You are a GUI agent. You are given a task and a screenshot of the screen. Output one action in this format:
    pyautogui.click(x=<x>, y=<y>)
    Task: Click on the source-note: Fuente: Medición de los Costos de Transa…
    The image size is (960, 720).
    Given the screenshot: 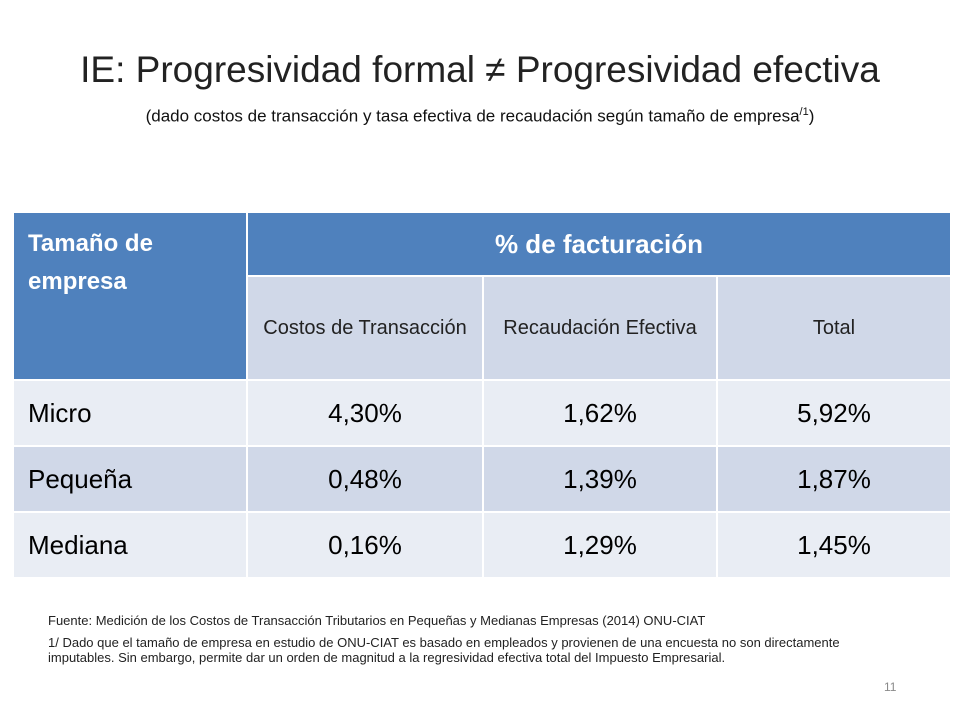 What is the action you would take?
    pyautogui.click(x=377, y=620)
    